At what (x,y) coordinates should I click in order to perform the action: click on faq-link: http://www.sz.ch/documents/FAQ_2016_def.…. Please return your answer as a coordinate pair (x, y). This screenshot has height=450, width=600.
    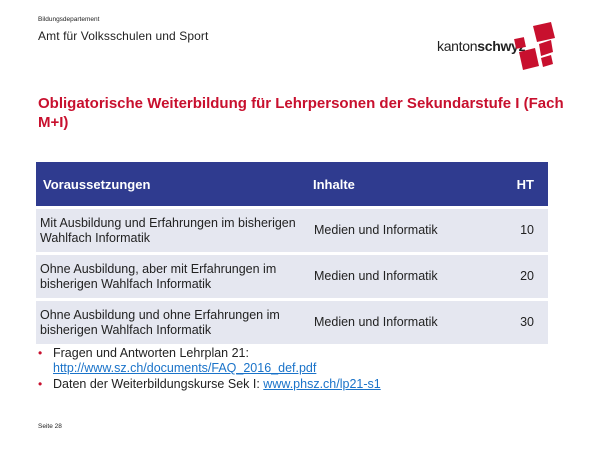
    Looking at the image, I should click on (184, 368).